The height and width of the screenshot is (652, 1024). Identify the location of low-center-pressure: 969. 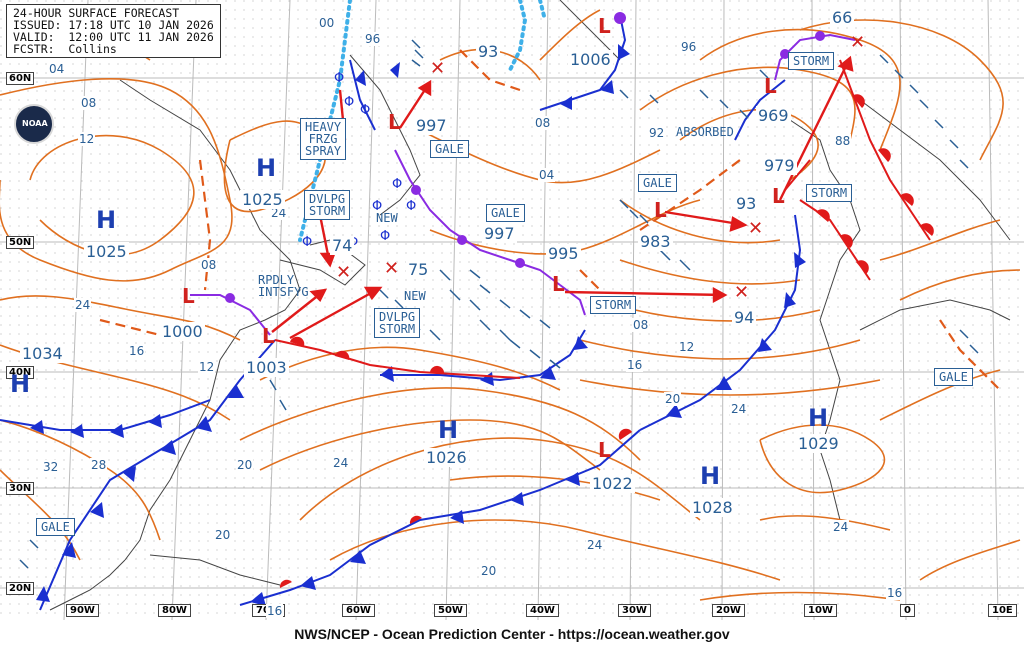
(773, 115).